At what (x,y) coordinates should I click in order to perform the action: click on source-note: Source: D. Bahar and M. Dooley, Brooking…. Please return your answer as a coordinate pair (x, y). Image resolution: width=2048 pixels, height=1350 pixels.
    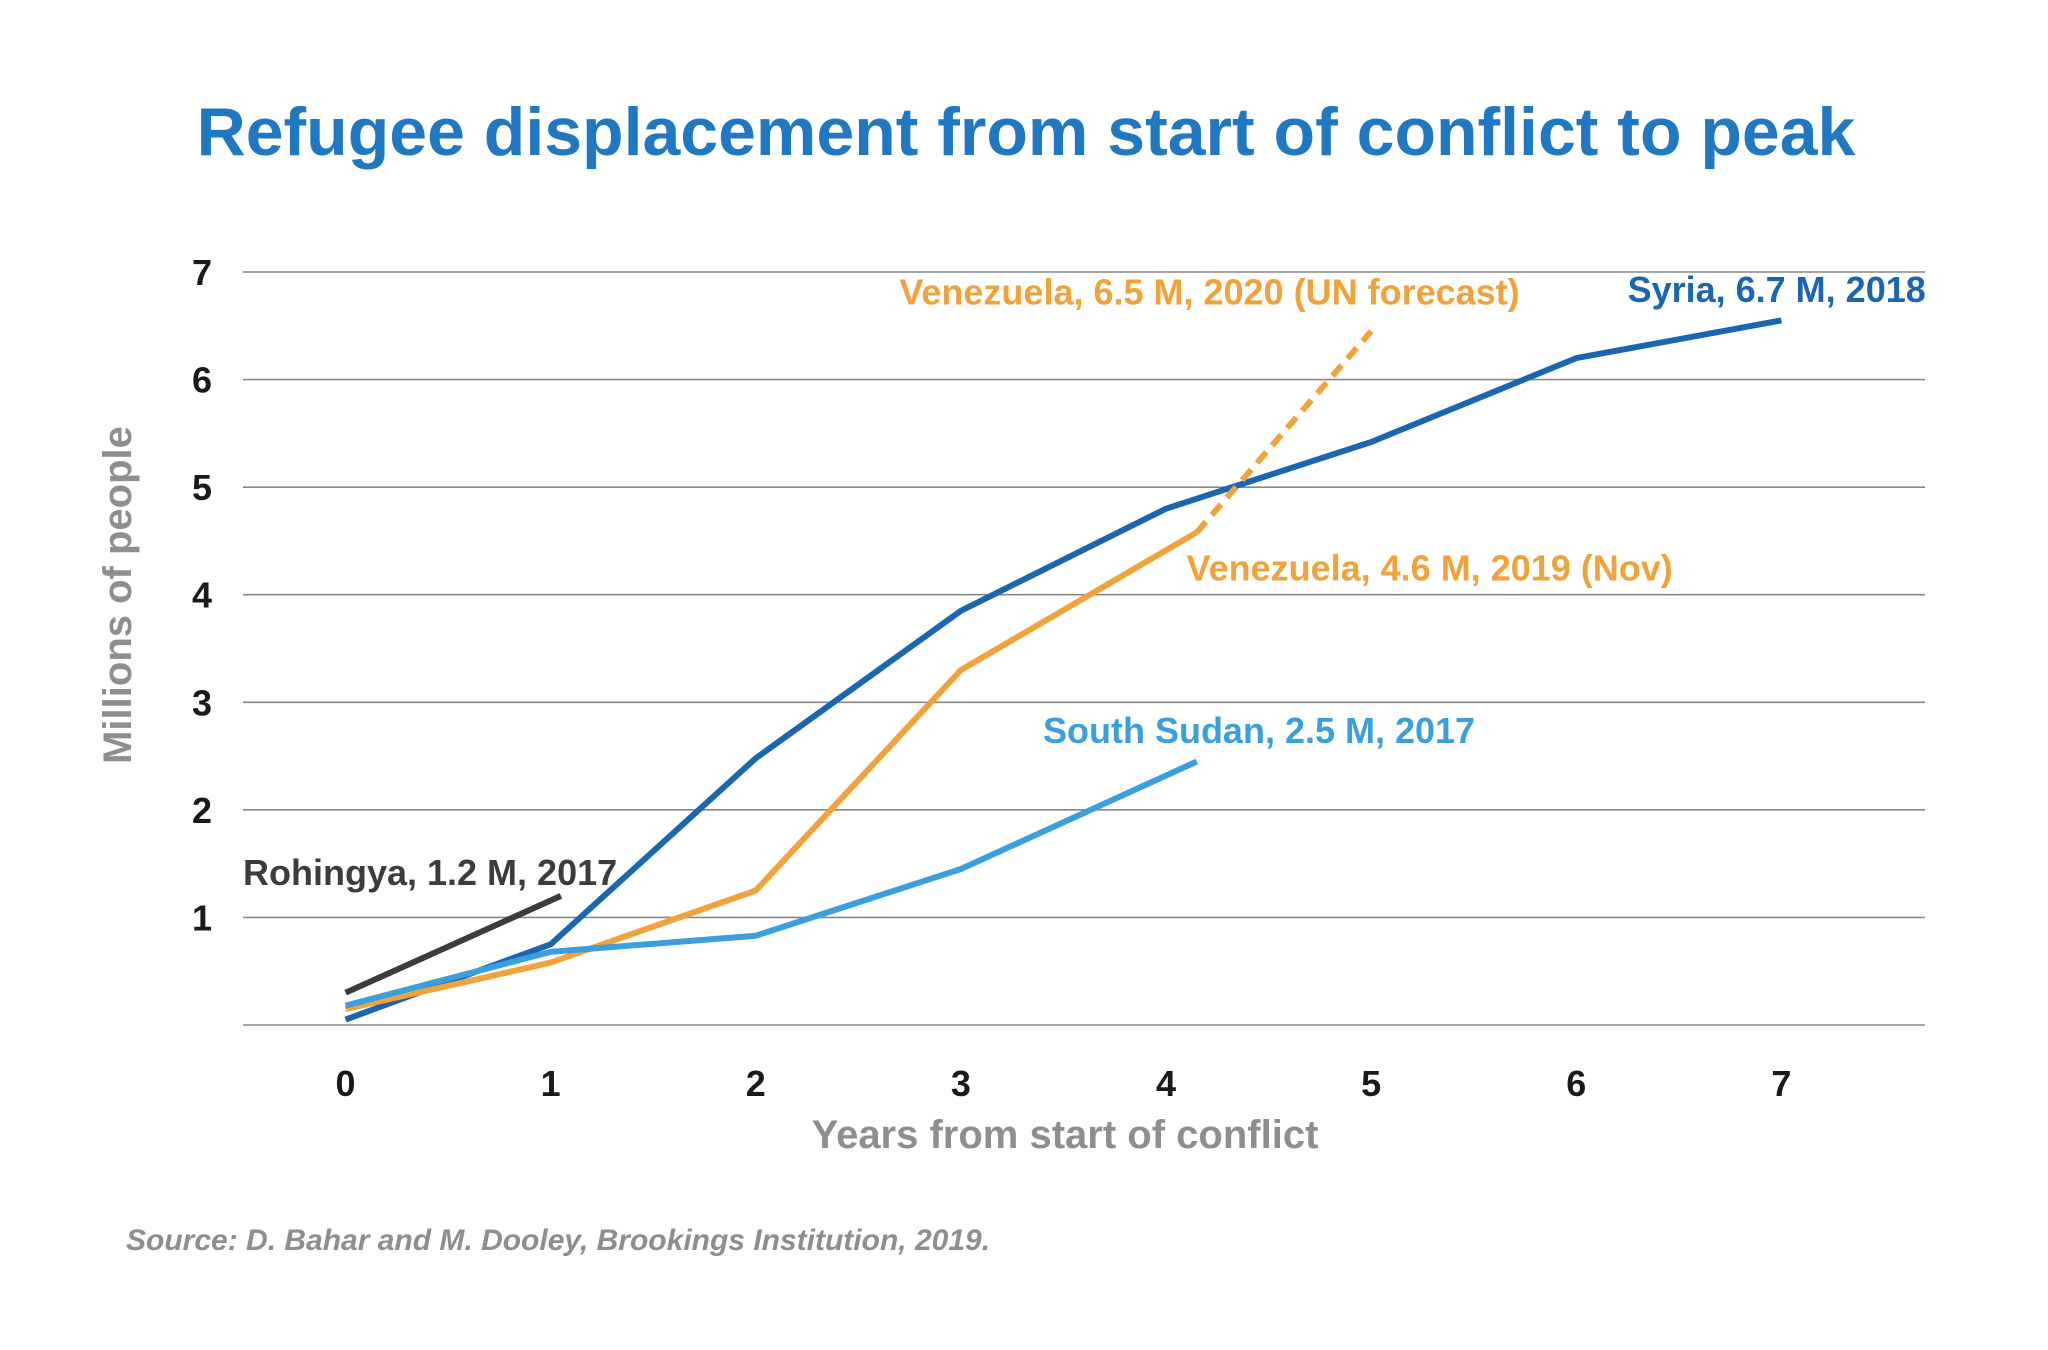
    Looking at the image, I should click on (558, 1240).